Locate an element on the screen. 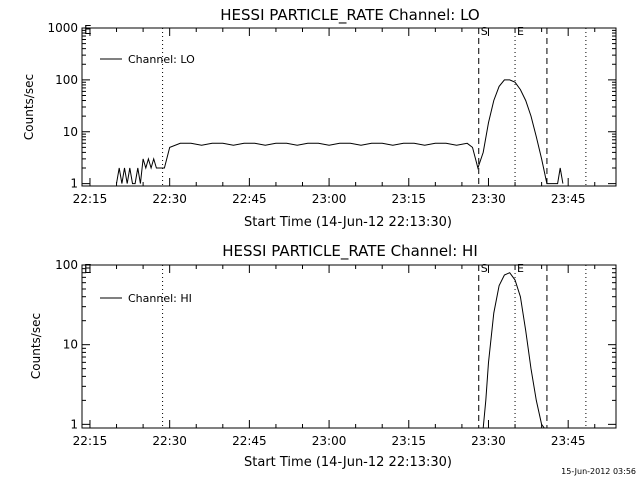  y-tick-label: 1000 is located at coordinates (62, 28).